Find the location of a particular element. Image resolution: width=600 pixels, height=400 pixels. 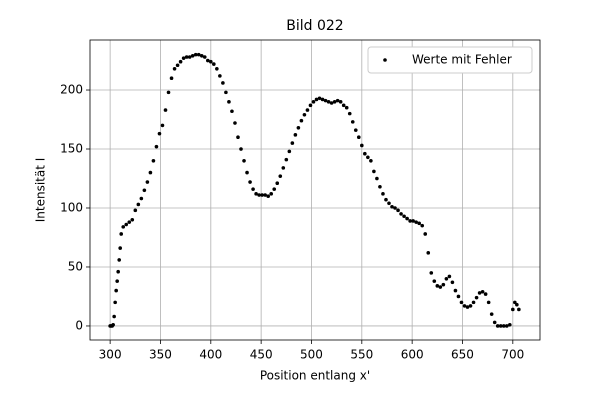

y-axis-label: Intensität I is located at coordinates (41, 190).